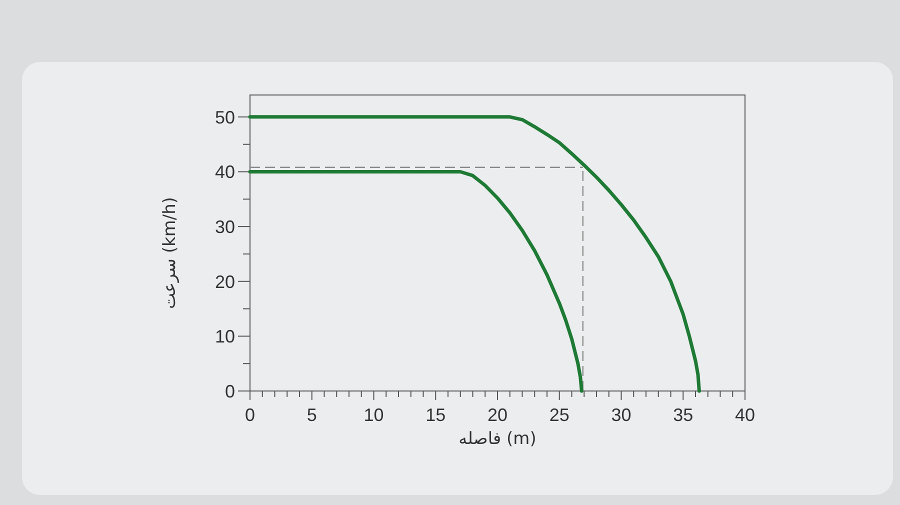 Image resolution: width=900 pixels, height=505 pixels. Describe the element at coordinates (224, 227) in the screenshot. I see `y-tick-label: 30` at that location.